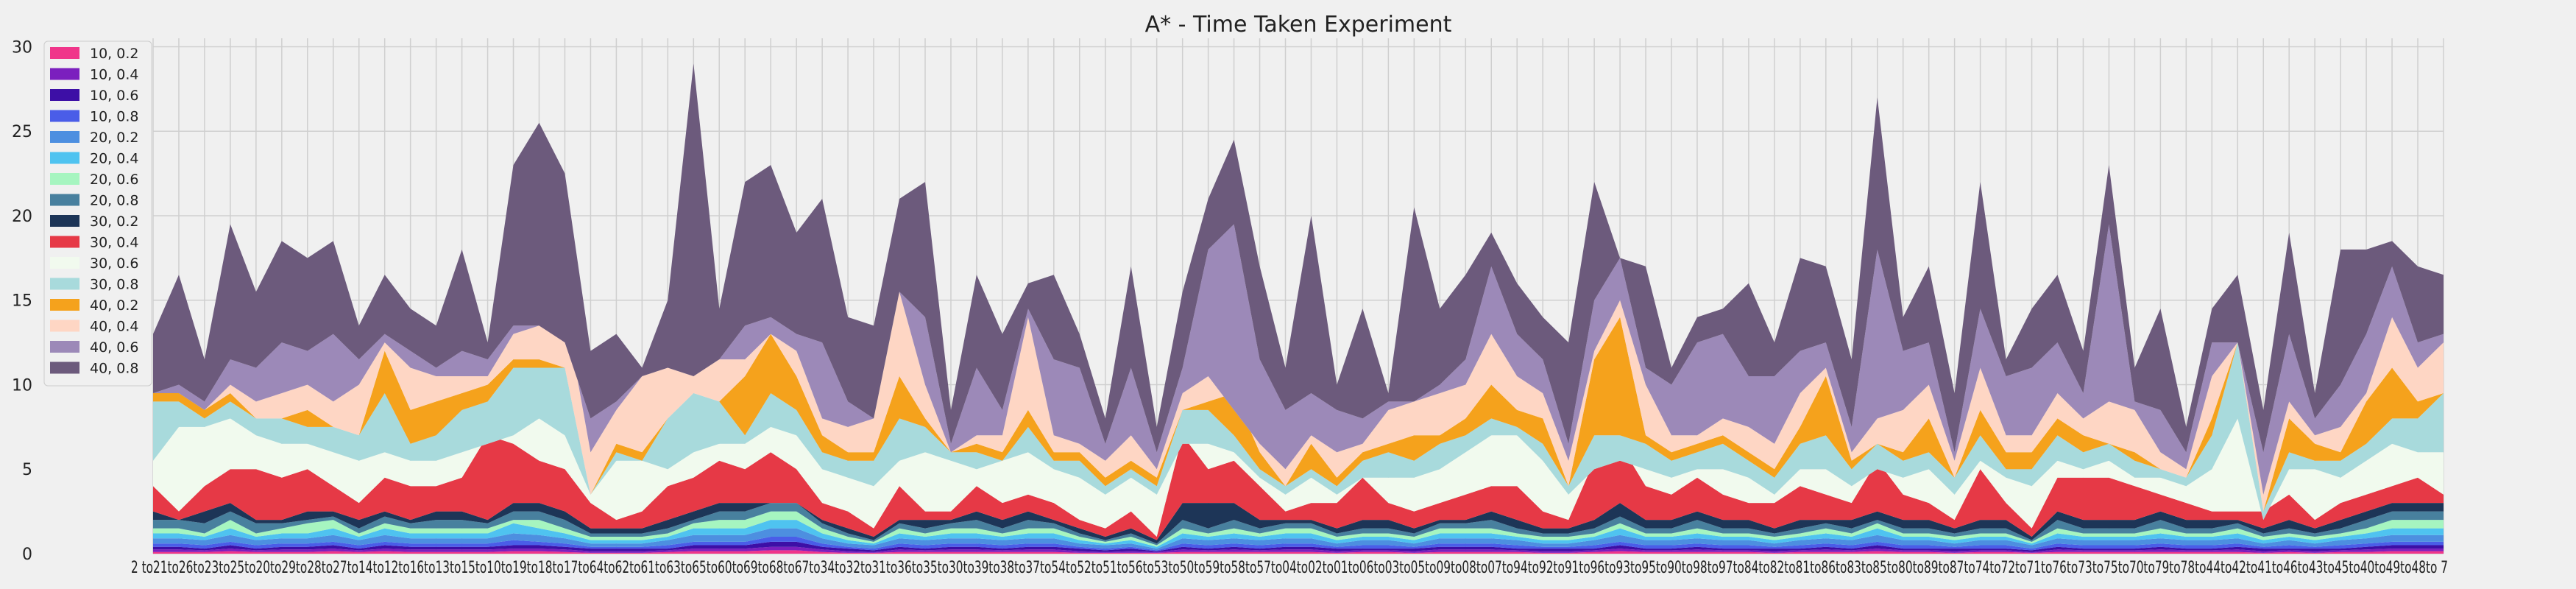 This screenshot has width=2576, height=589. Describe the element at coordinates (1298, 25) in the screenshot. I see `chart-title: A* - Time Taken Experiment` at that location.